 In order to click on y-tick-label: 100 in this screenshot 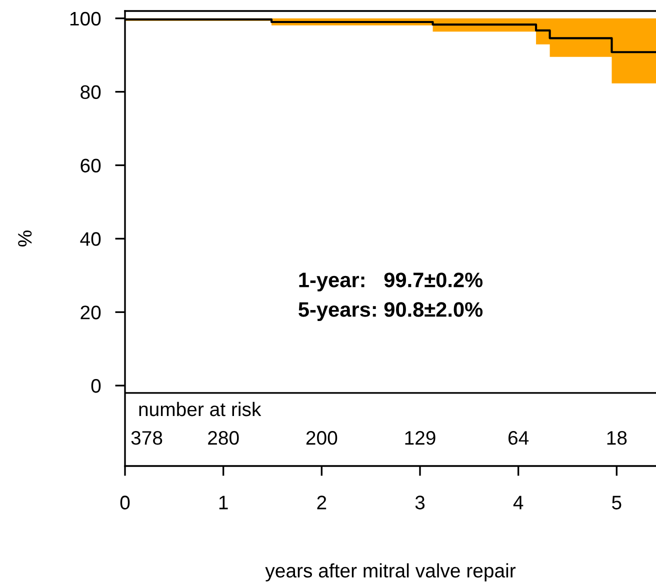, I will do `click(85, 19)`.